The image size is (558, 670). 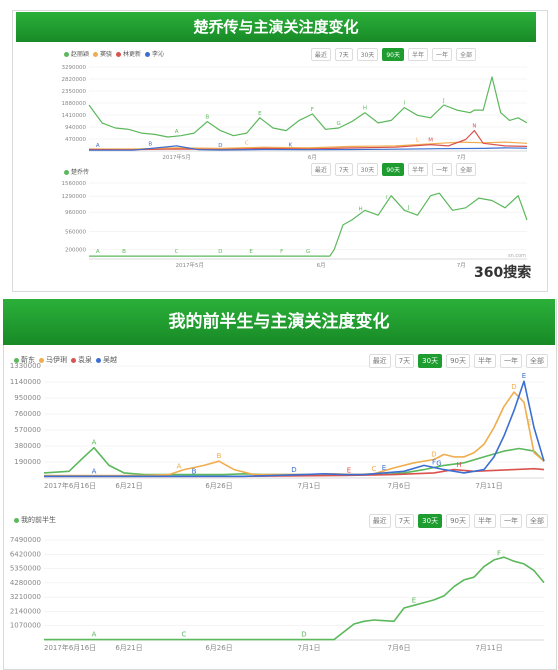 What do you see at coordinates (128, 486) in the screenshot?
I see `x-tick-label: 6月21日` at bounding box center [128, 486].